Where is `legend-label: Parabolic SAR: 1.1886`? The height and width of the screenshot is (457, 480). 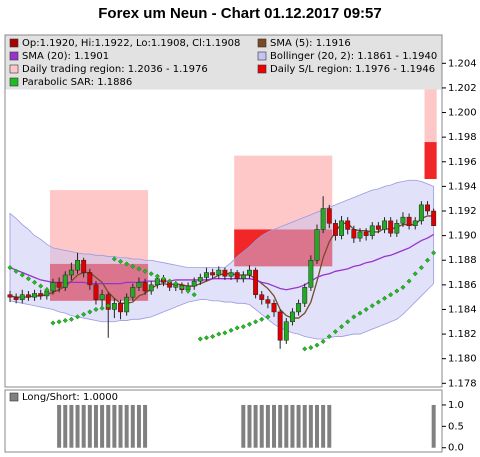 legend-label: Parabolic SAR: 1.1886 is located at coordinates (77, 82).